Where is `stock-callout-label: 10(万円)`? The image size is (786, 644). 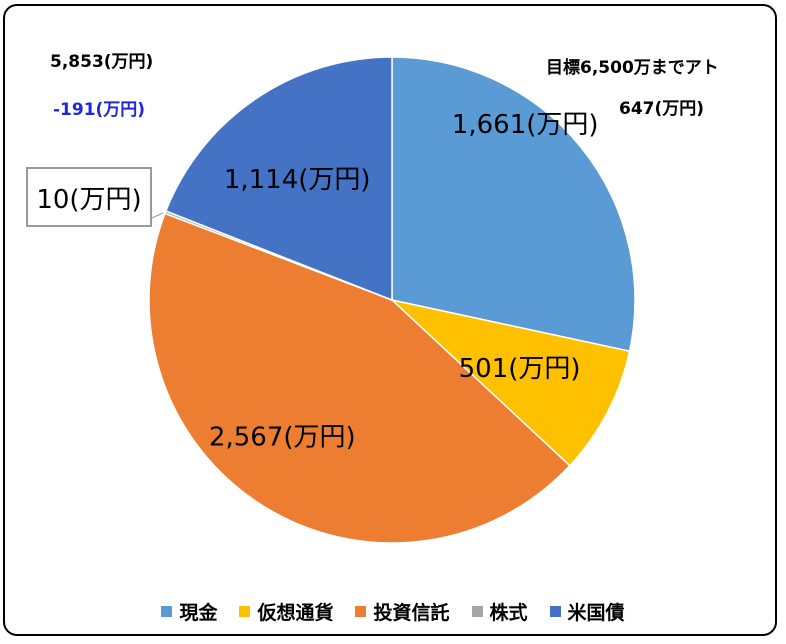
stock-callout-label: 10(万円) is located at coordinates (89, 197).